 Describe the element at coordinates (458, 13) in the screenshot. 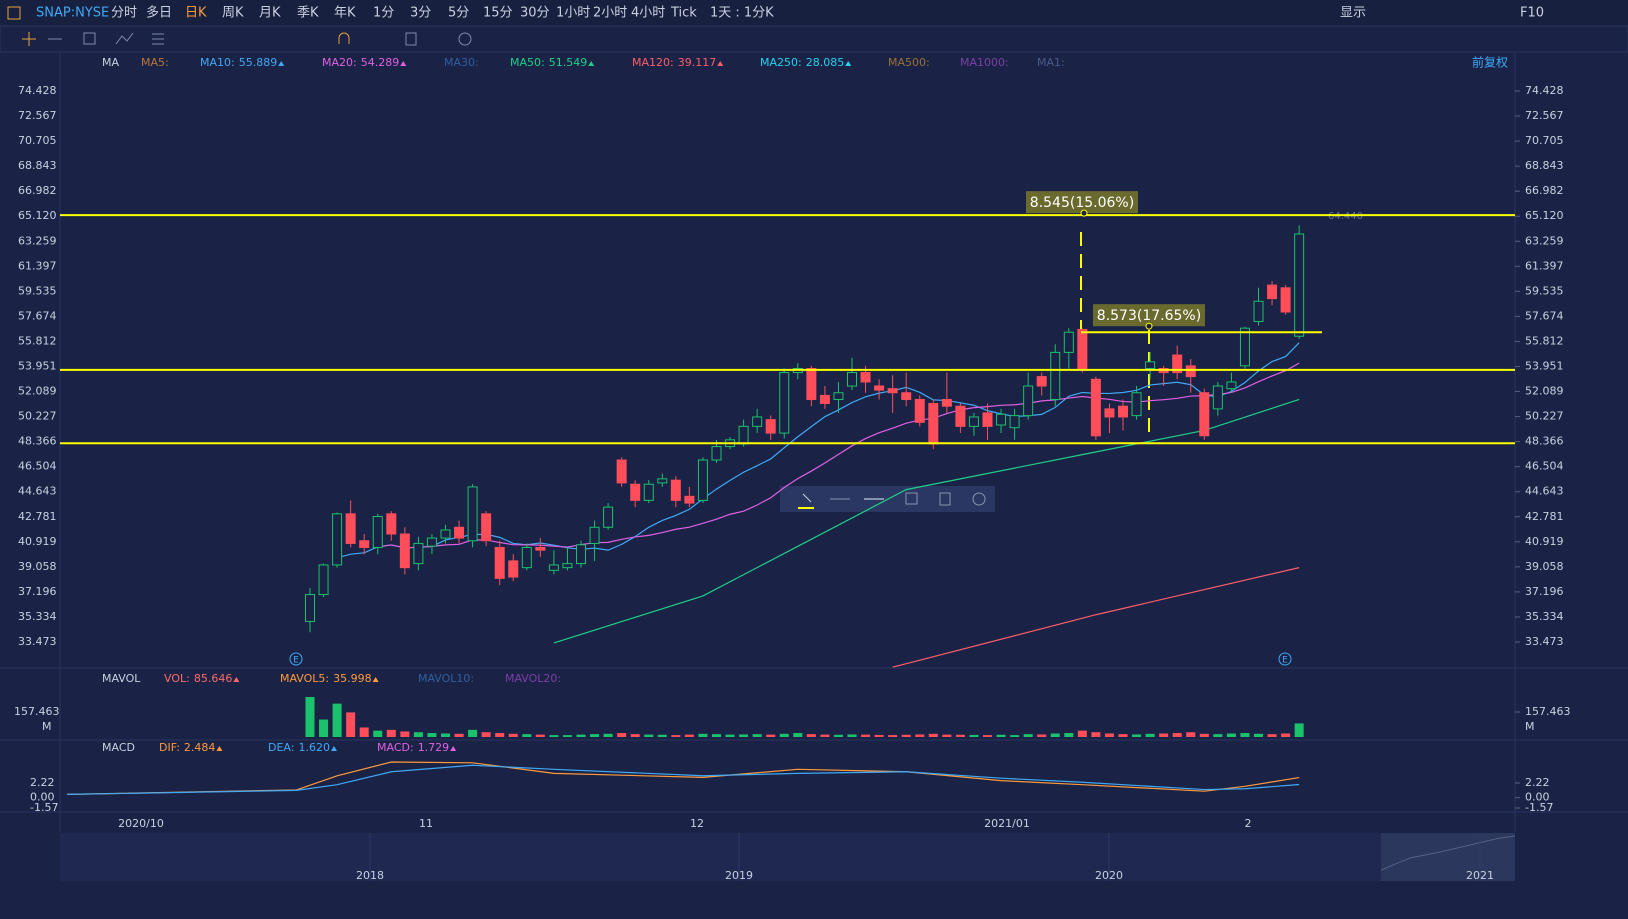

I see `period-tab: 5分` at that location.